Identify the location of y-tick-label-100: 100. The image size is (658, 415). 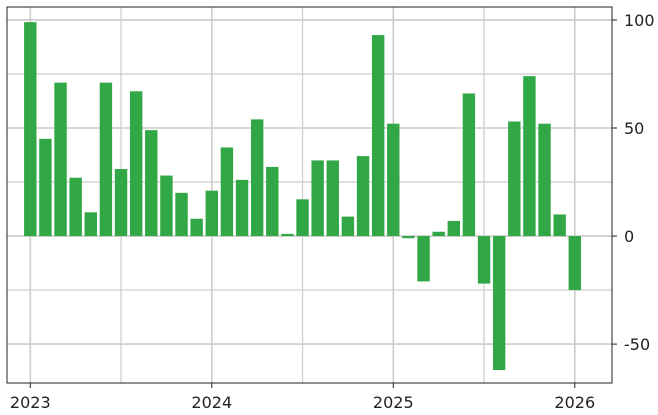
(639, 20).